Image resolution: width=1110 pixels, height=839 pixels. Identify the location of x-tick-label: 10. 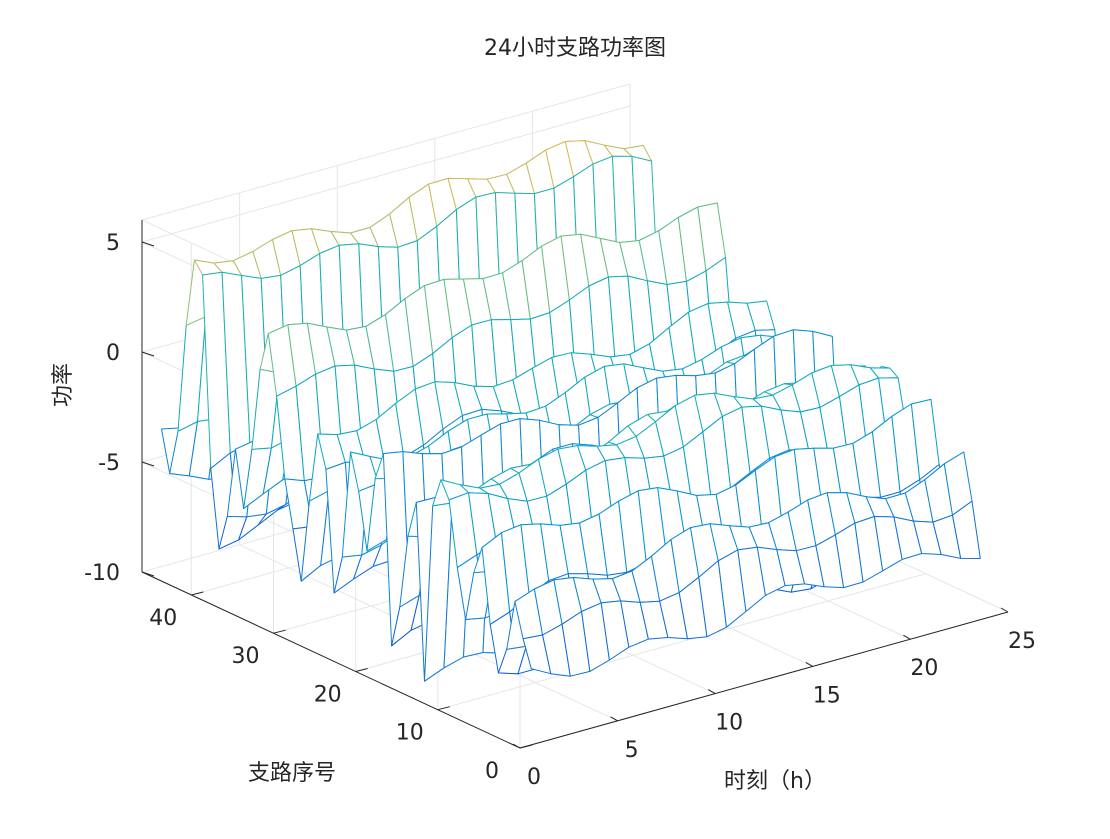
(729, 723).